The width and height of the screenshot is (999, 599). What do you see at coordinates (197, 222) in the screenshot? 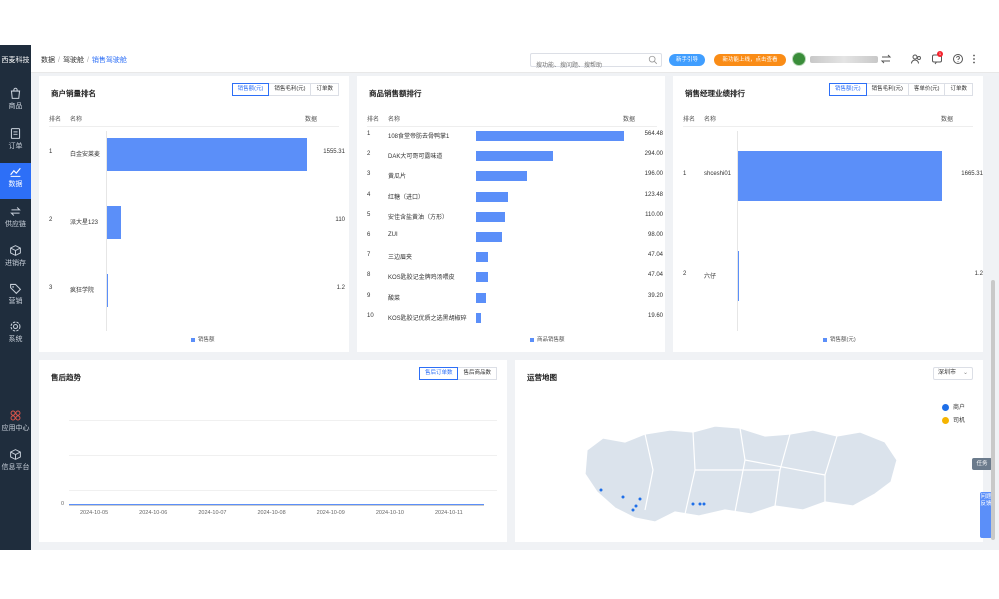
I see `rank-row: 2 派大星123 110` at bounding box center [197, 222].